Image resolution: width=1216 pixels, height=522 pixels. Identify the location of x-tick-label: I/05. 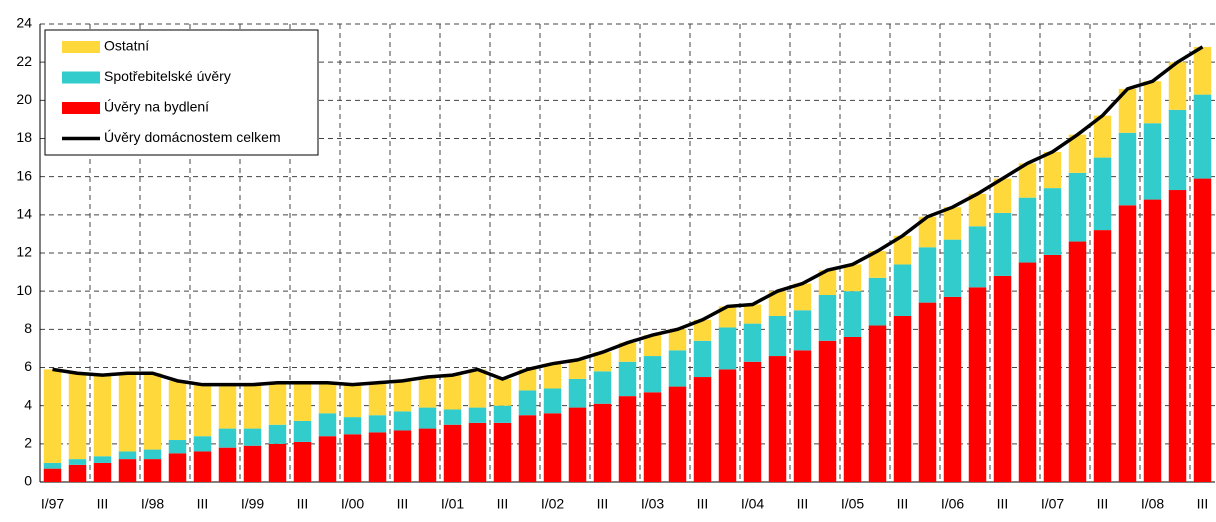
(853, 504).